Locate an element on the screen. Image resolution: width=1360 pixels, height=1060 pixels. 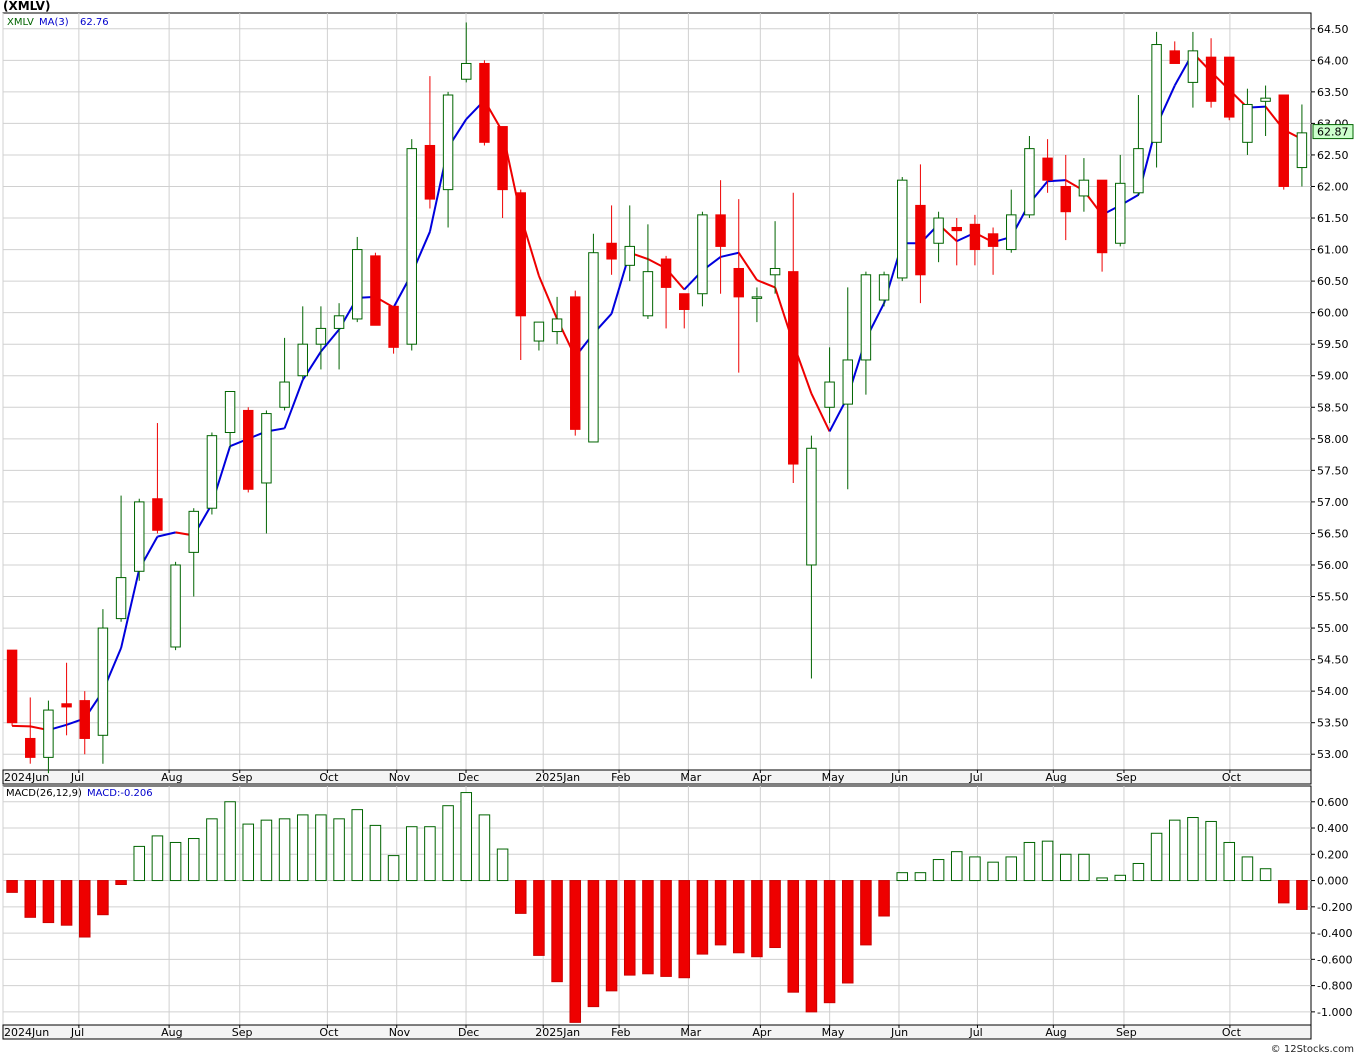
macd-y-tick-label: 0.000 is located at coordinates (1333, 881).